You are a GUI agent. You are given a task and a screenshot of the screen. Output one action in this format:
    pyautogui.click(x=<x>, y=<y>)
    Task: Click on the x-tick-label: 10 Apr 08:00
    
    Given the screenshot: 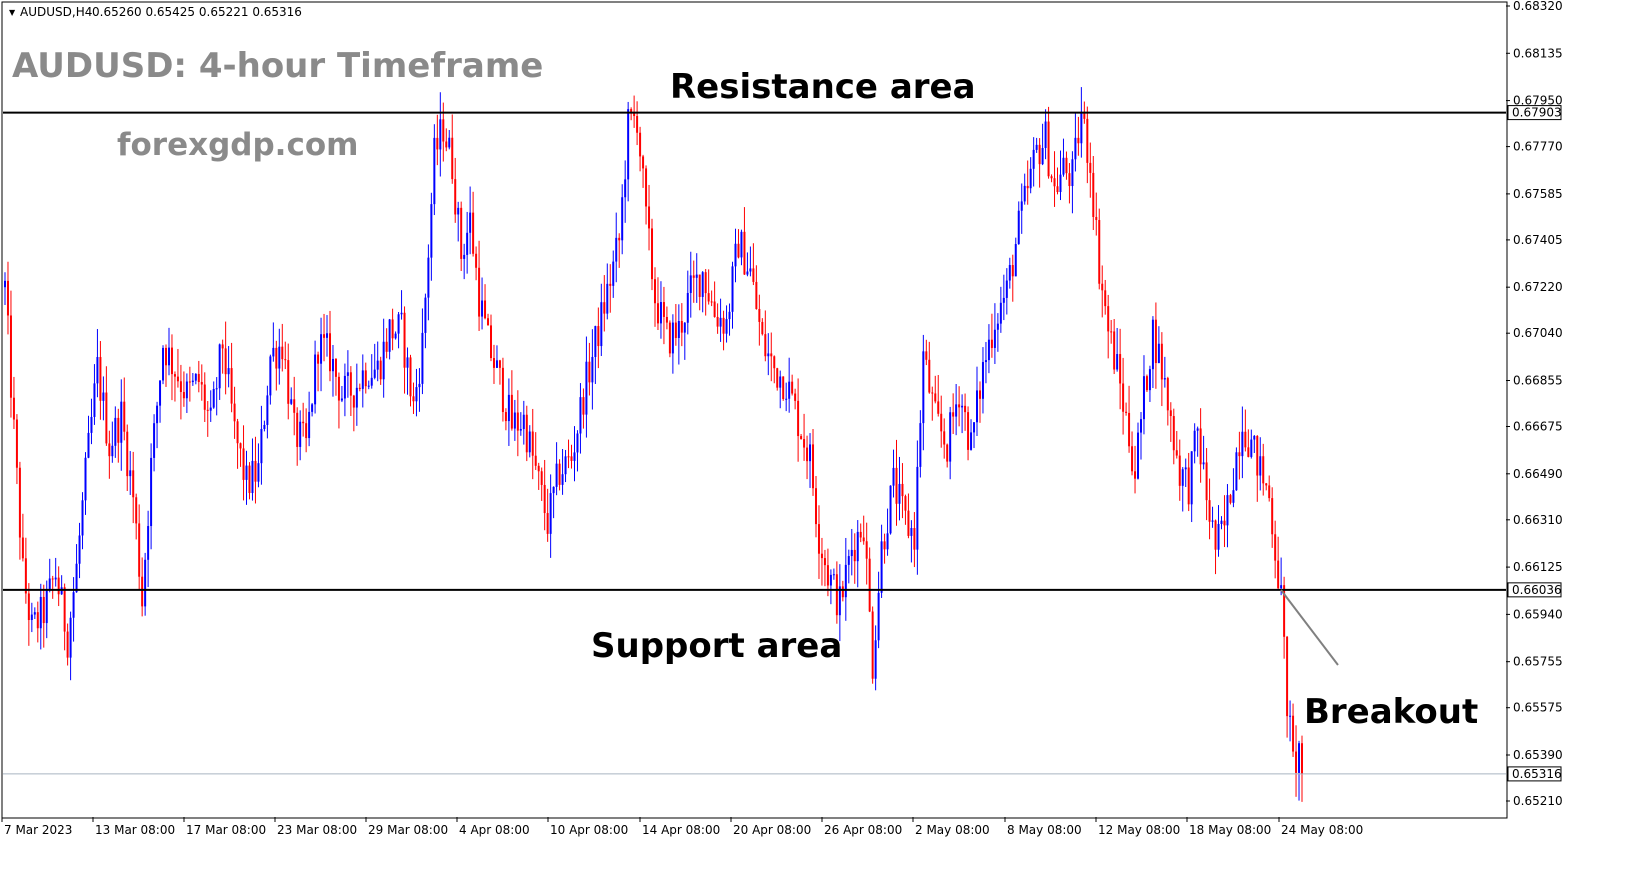 What is the action you would take?
    pyautogui.click(x=589, y=830)
    